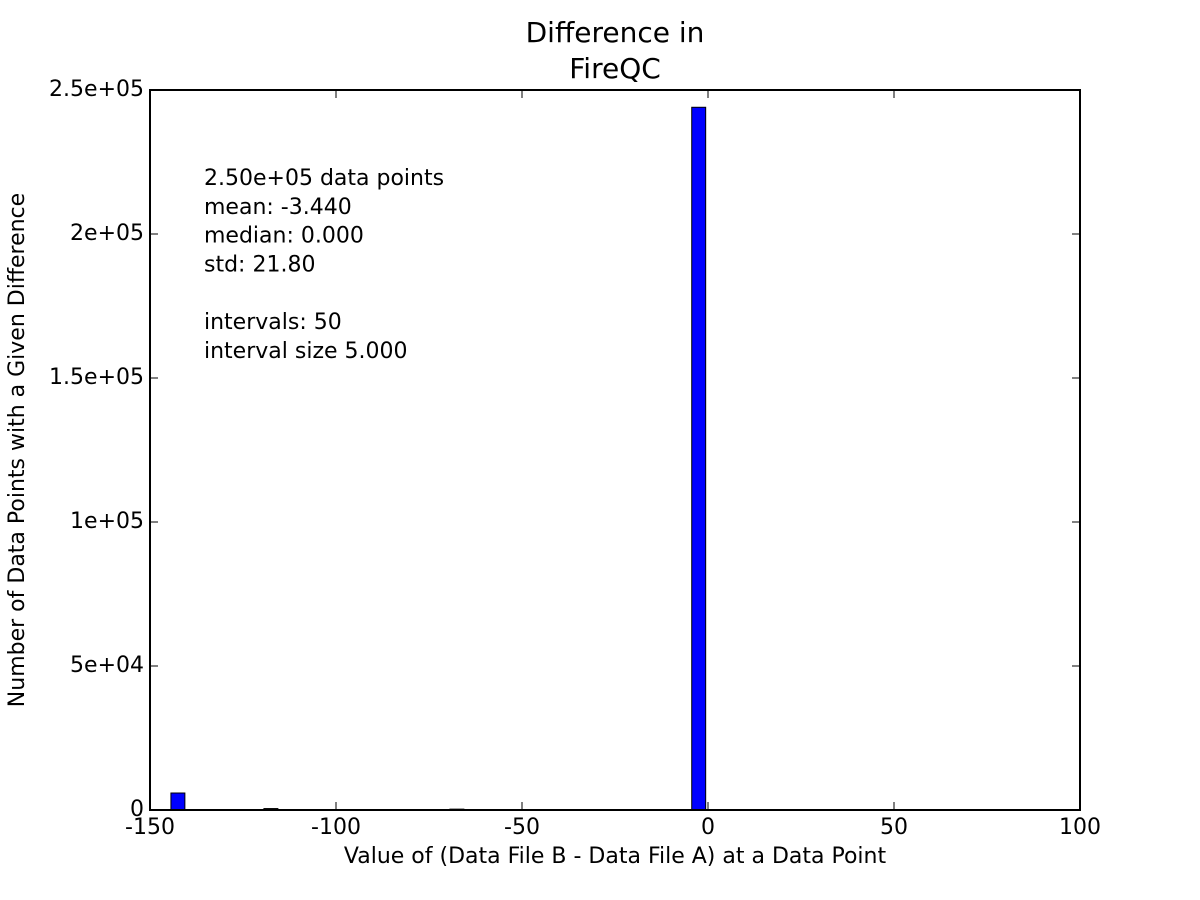 This screenshot has width=1200, height=900. Describe the element at coordinates (894, 827) in the screenshot. I see `x-tick-label: 50` at that location.